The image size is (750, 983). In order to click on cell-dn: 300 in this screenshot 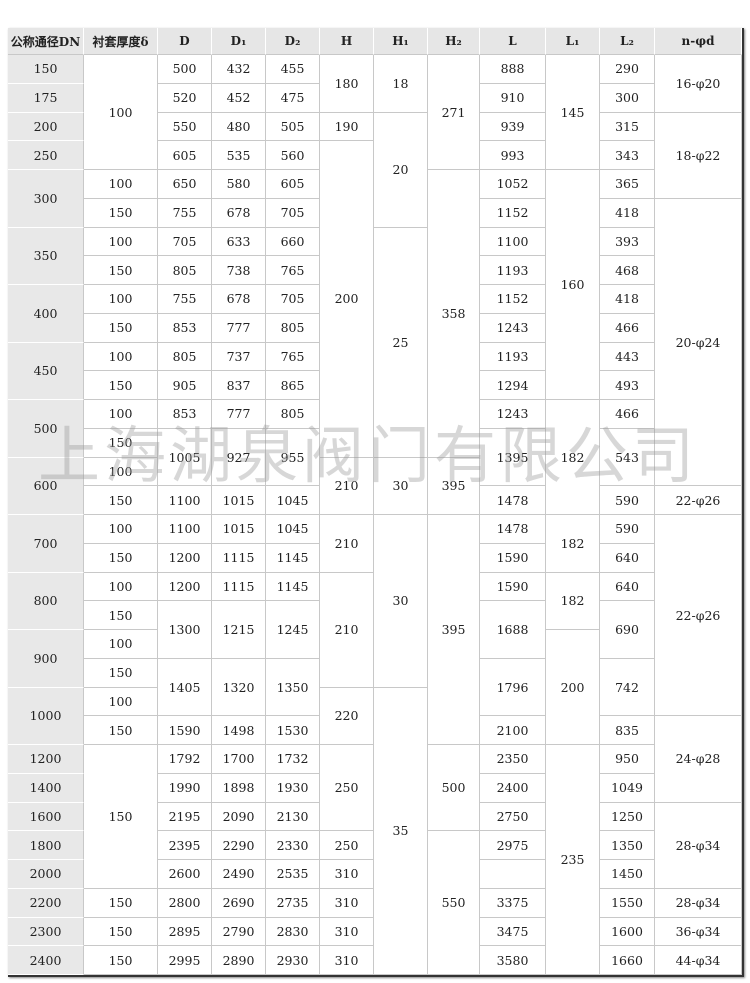, I will do `click(46, 199)`.